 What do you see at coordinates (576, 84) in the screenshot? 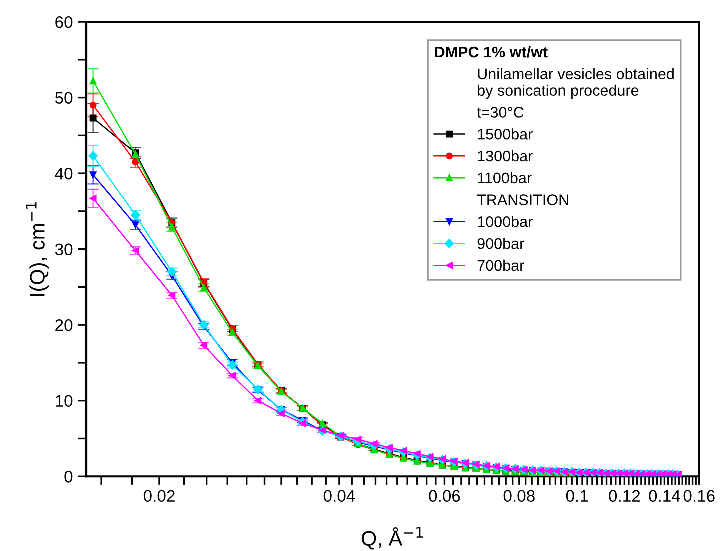
I see `annotation: Unilamellar vesicles obtained by sonication procedure` at bounding box center [576, 84].